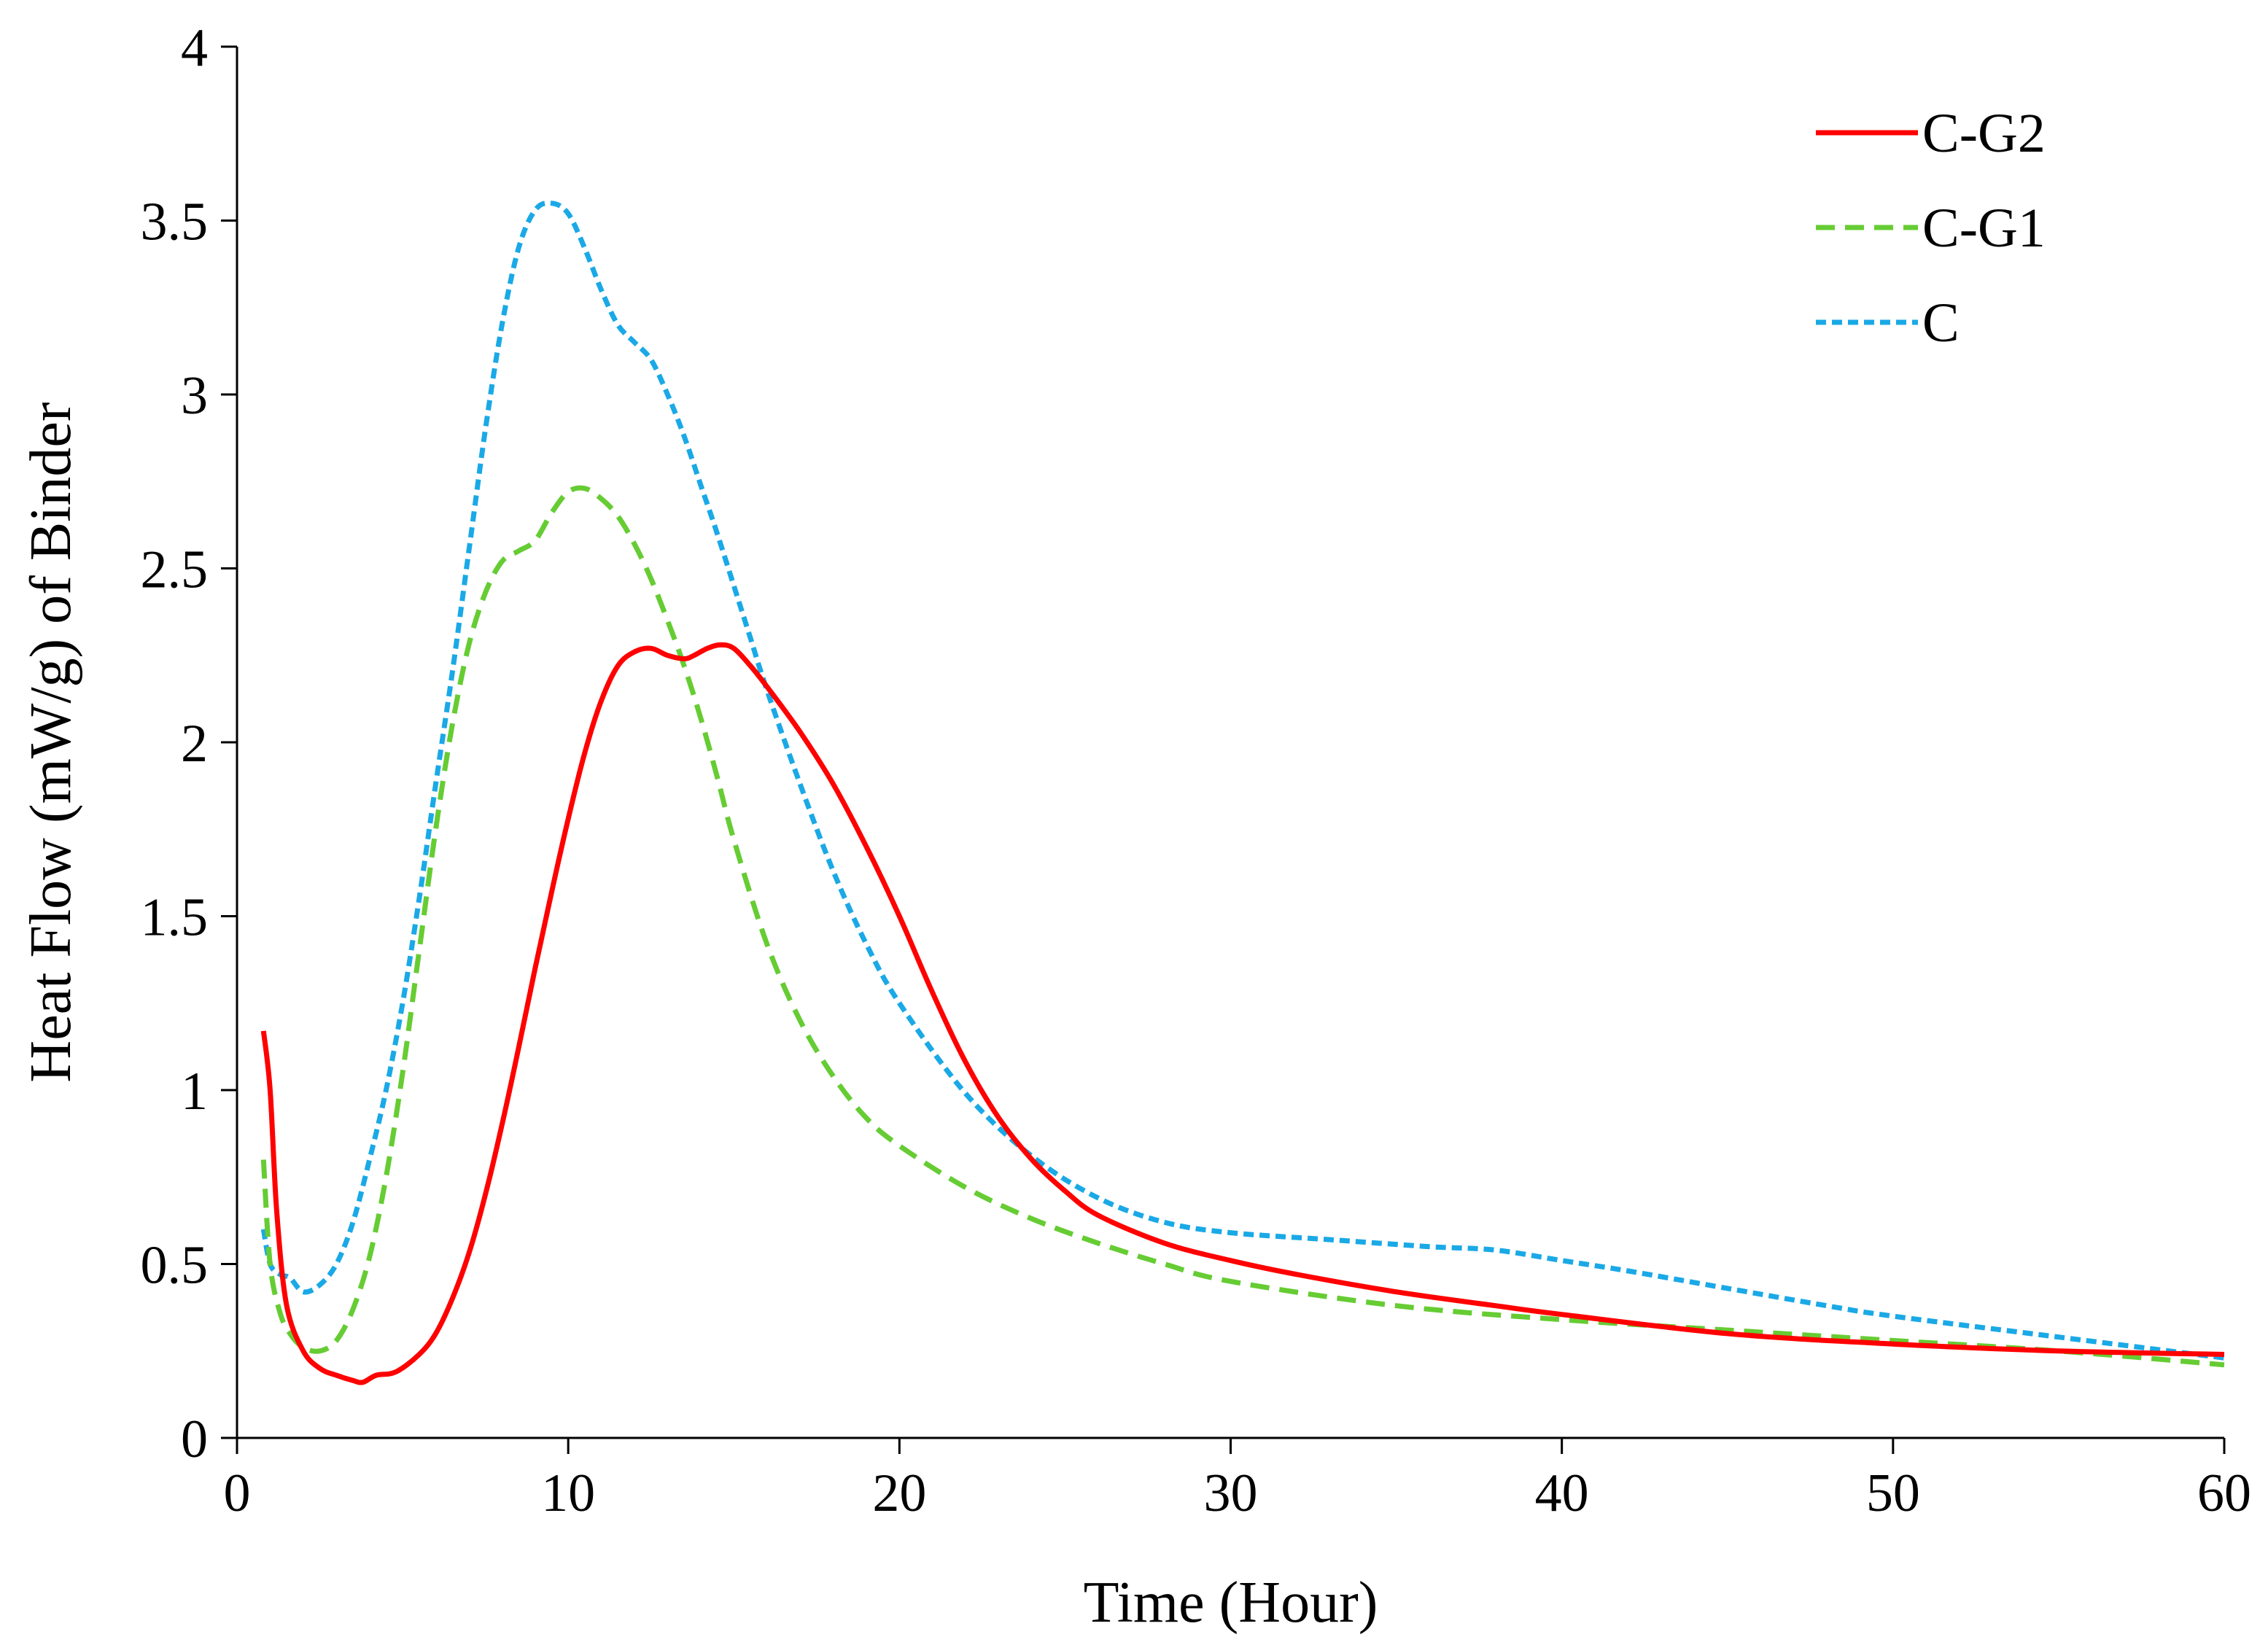  I want to click on y-tick-label: 0, so click(194, 1439).